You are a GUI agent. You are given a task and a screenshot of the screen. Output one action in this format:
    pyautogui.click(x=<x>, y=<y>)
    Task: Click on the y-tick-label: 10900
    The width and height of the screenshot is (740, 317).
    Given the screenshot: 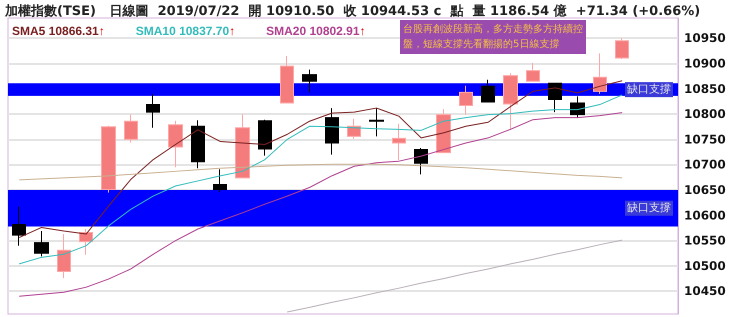 What is the action you would take?
    pyautogui.click(x=705, y=63)
    